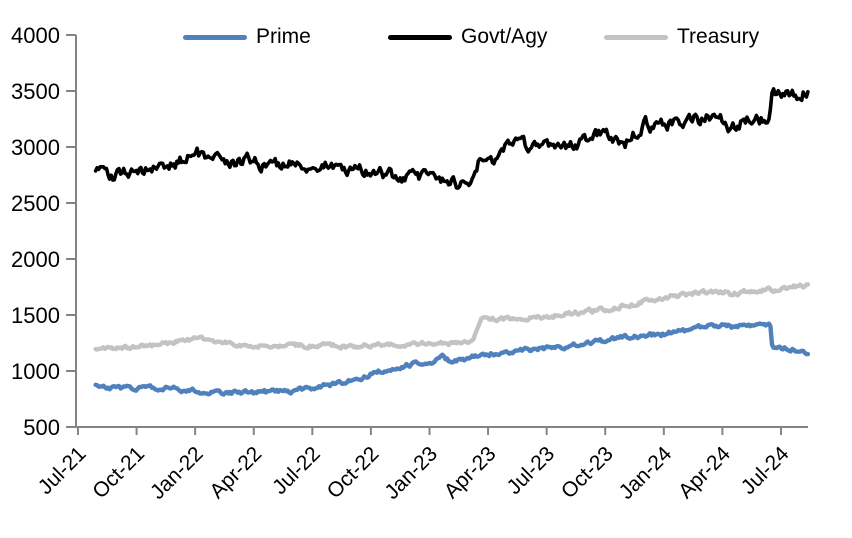 This screenshot has height=538, width=852. What do you see at coordinates (35, 91) in the screenshot?
I see `y-tick-label: 3500` at bounding box center [35, 91].